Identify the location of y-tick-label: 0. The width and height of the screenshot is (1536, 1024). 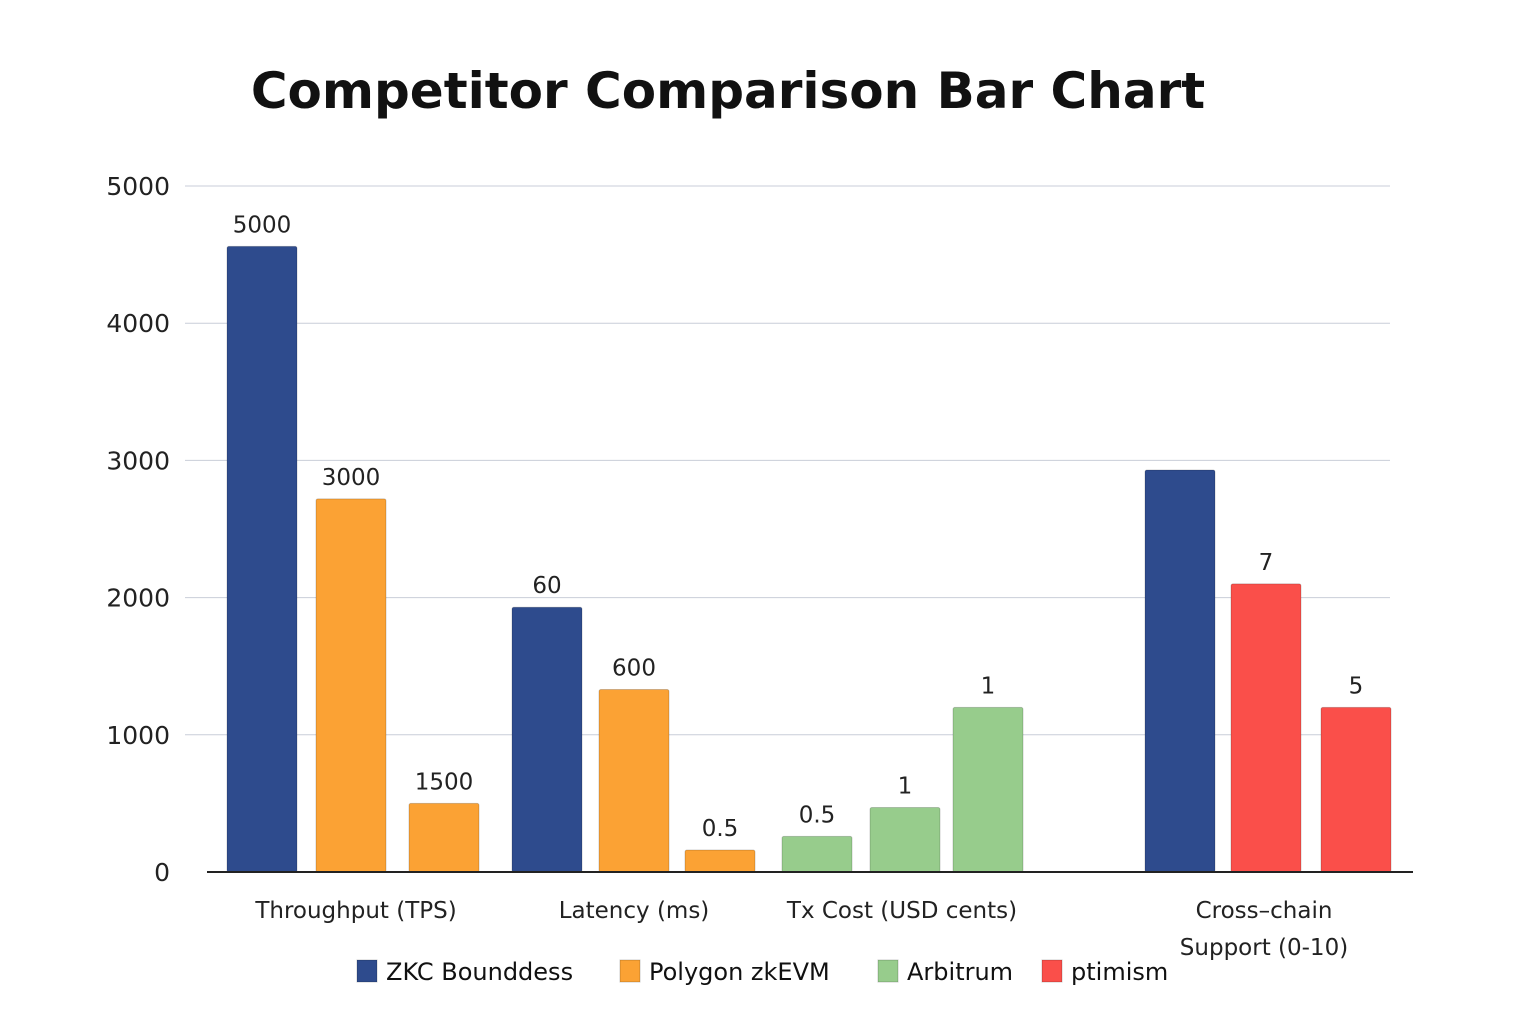
(162, 872).